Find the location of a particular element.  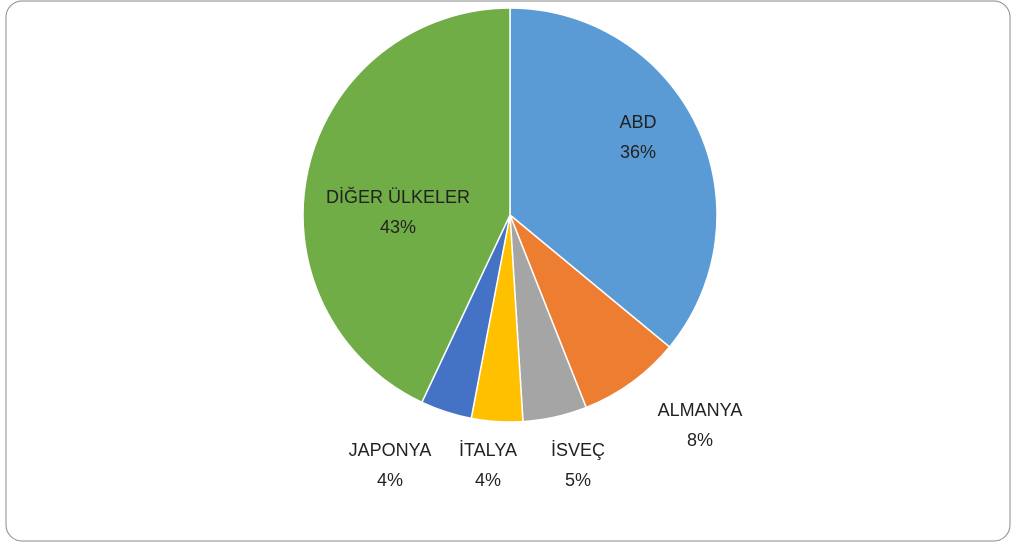

slice-label: İTALYA is located at coordinates (488, 450).